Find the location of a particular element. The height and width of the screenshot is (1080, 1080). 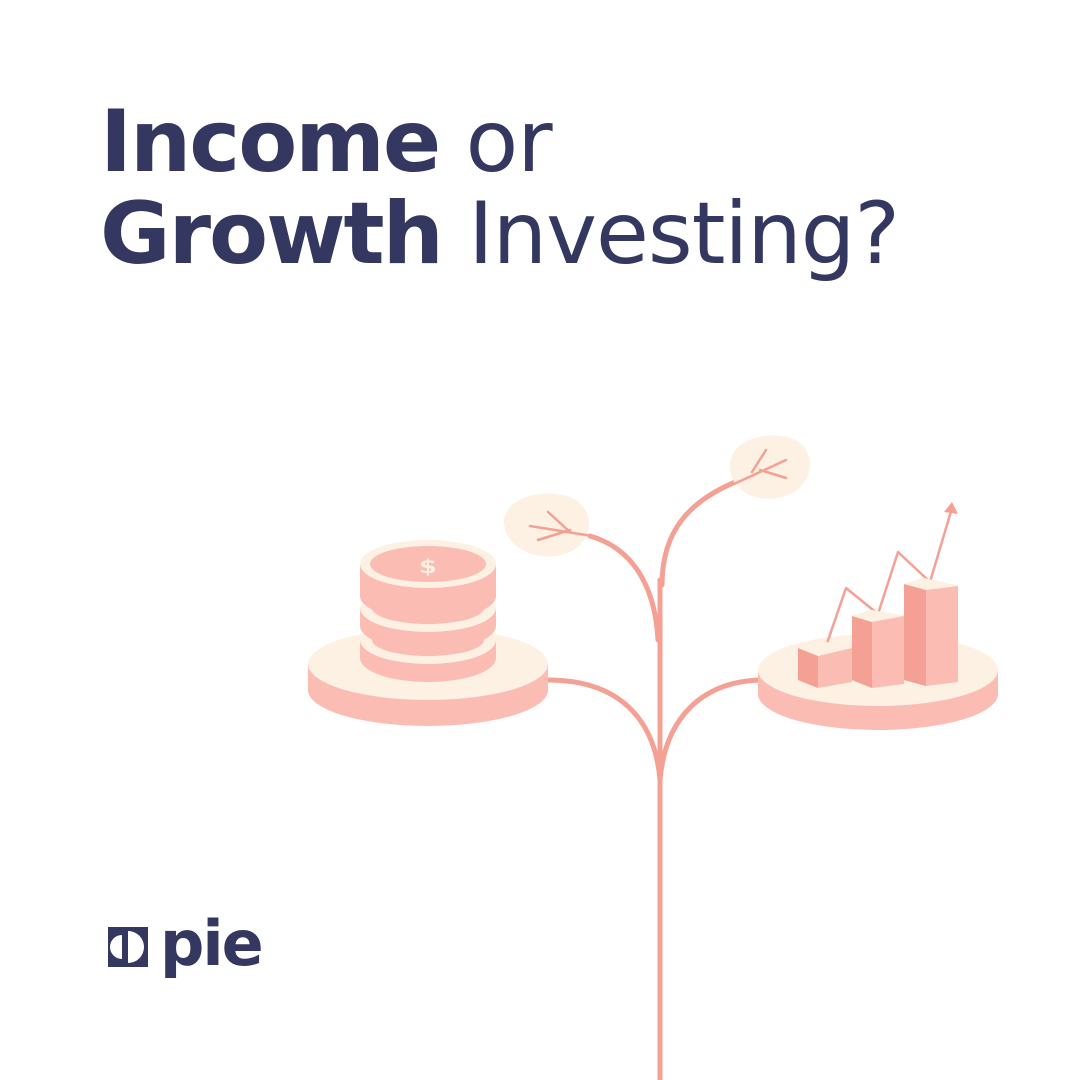

headline-line-1: Income or is located at coordinates (499, 142).